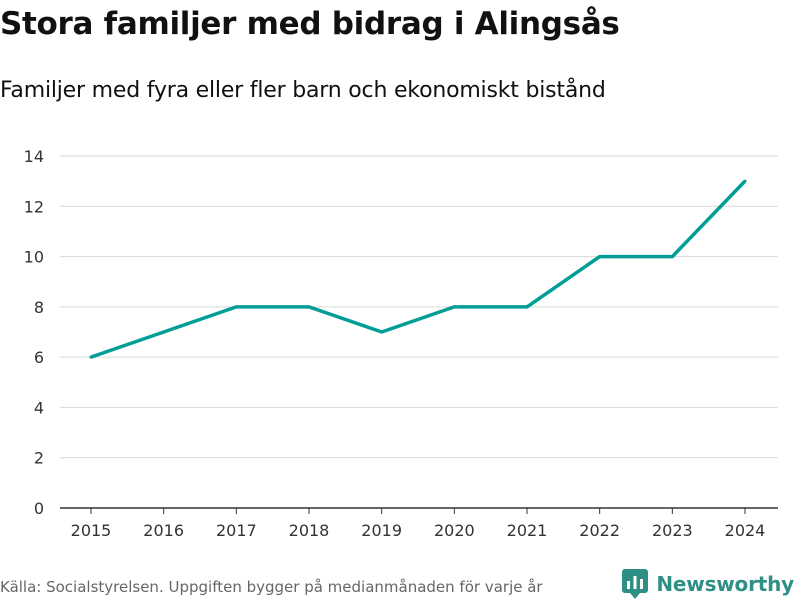 The width and height of the screenshot is (800, 600). What do you see at coordinates (382, 332) in the screenshot?
I see `data-point-2019` at bounding box center [382, 332].